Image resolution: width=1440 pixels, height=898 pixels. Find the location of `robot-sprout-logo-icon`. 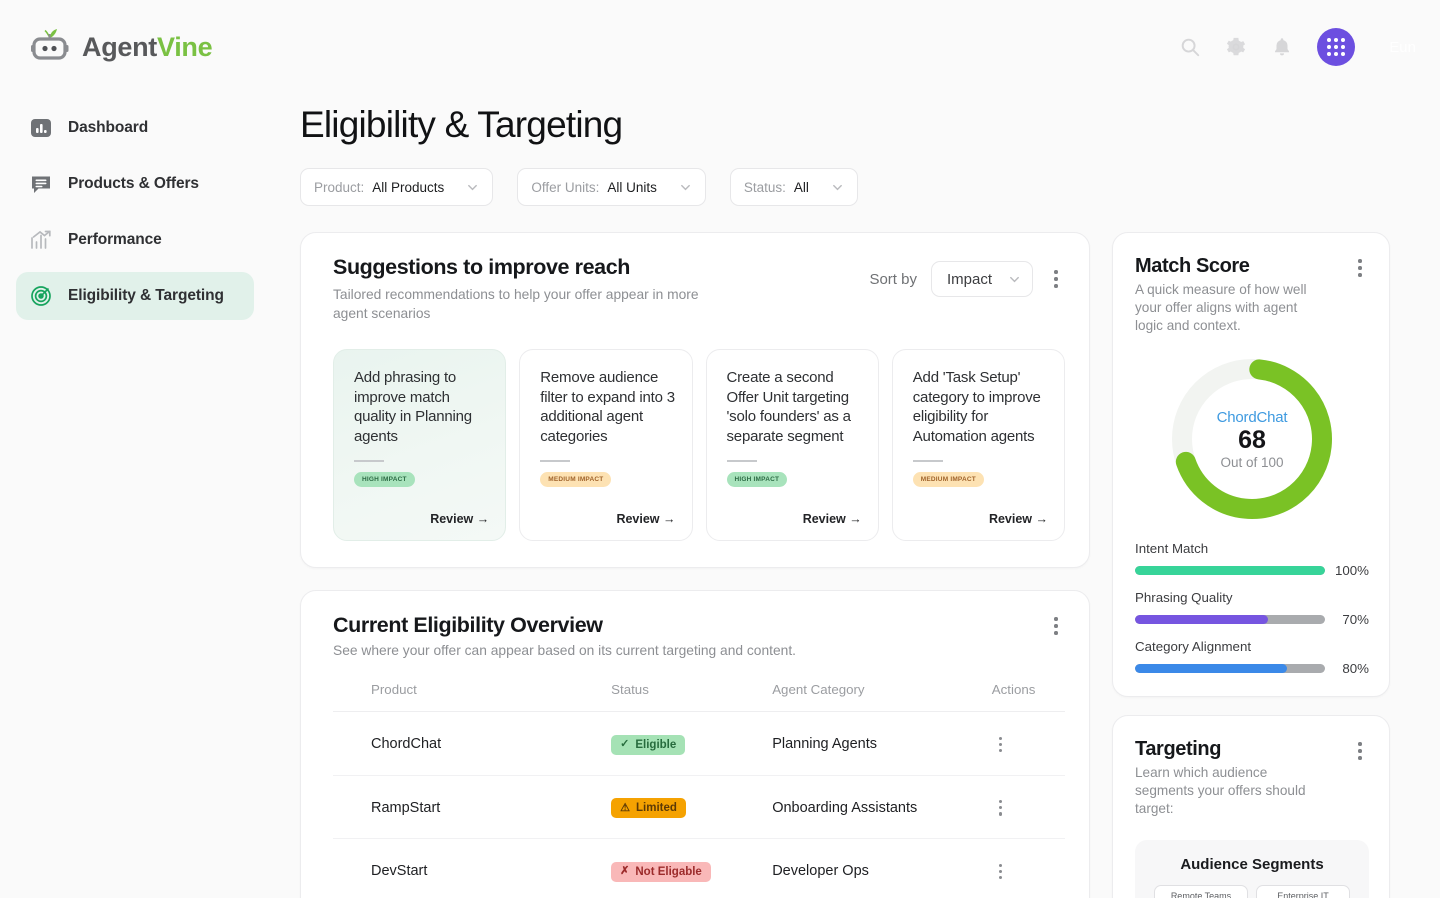

robot-sprout-logo-icon is located at coordinates (50, 47).